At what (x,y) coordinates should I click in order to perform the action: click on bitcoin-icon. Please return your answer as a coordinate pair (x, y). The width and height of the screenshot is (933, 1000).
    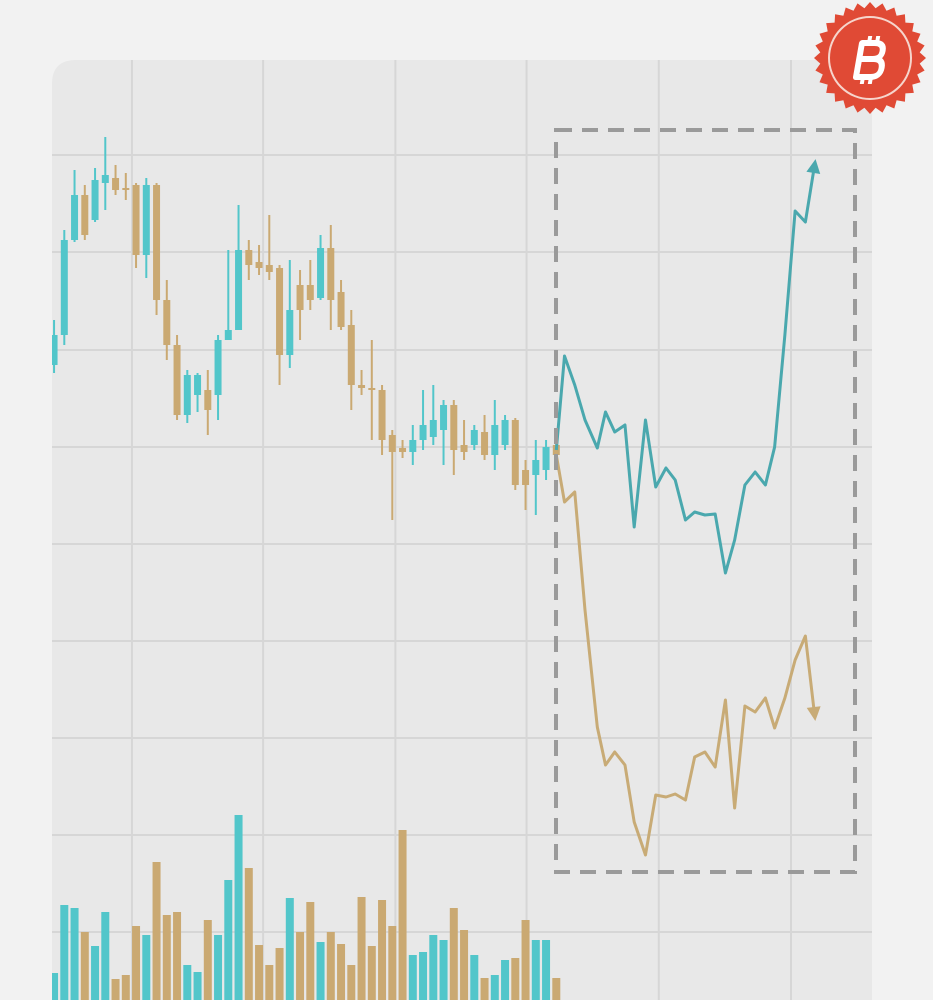
    Looking at the image, I should click on (869, 60).